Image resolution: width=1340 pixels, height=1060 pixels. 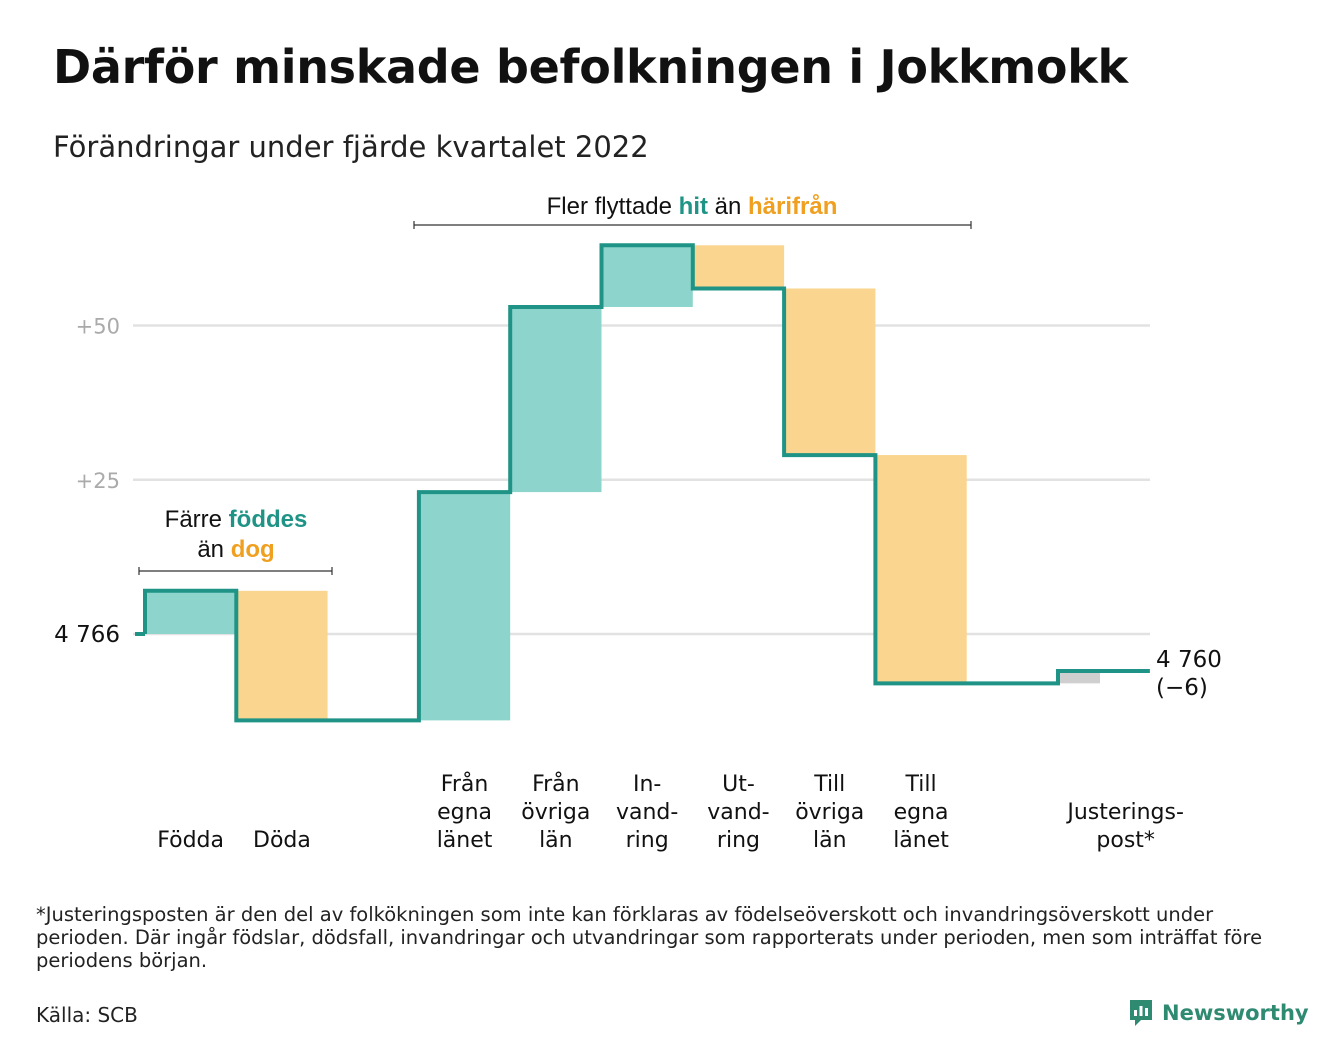 What do you see at coordinates (1124, 812) in the screenshot?
I see `category-label: Justerings-` at bounding box center [1124, 812].